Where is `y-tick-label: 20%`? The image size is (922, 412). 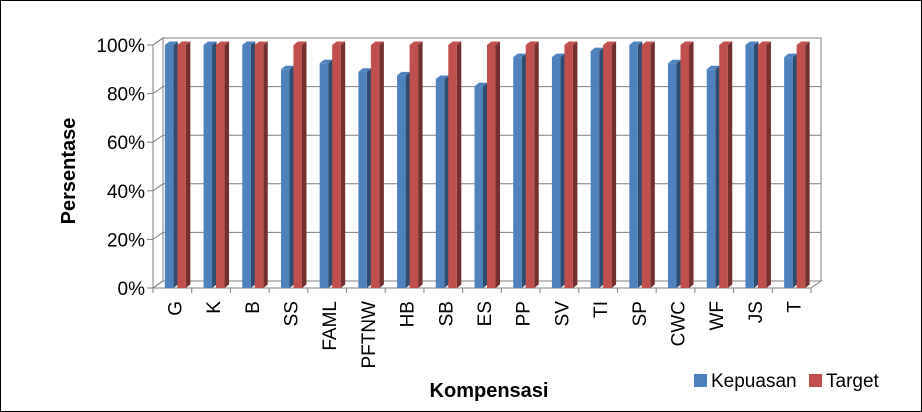
y-tick-label: 20% is located at coordinates (126, 240).